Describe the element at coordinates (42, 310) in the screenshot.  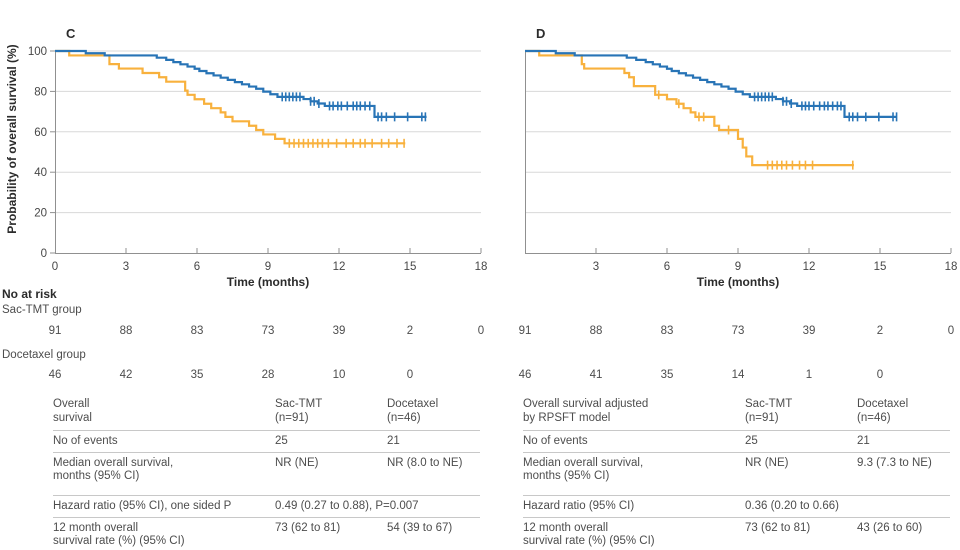
I see `risk-group-label-sac-tmt: Sac-TMT group` at that location.